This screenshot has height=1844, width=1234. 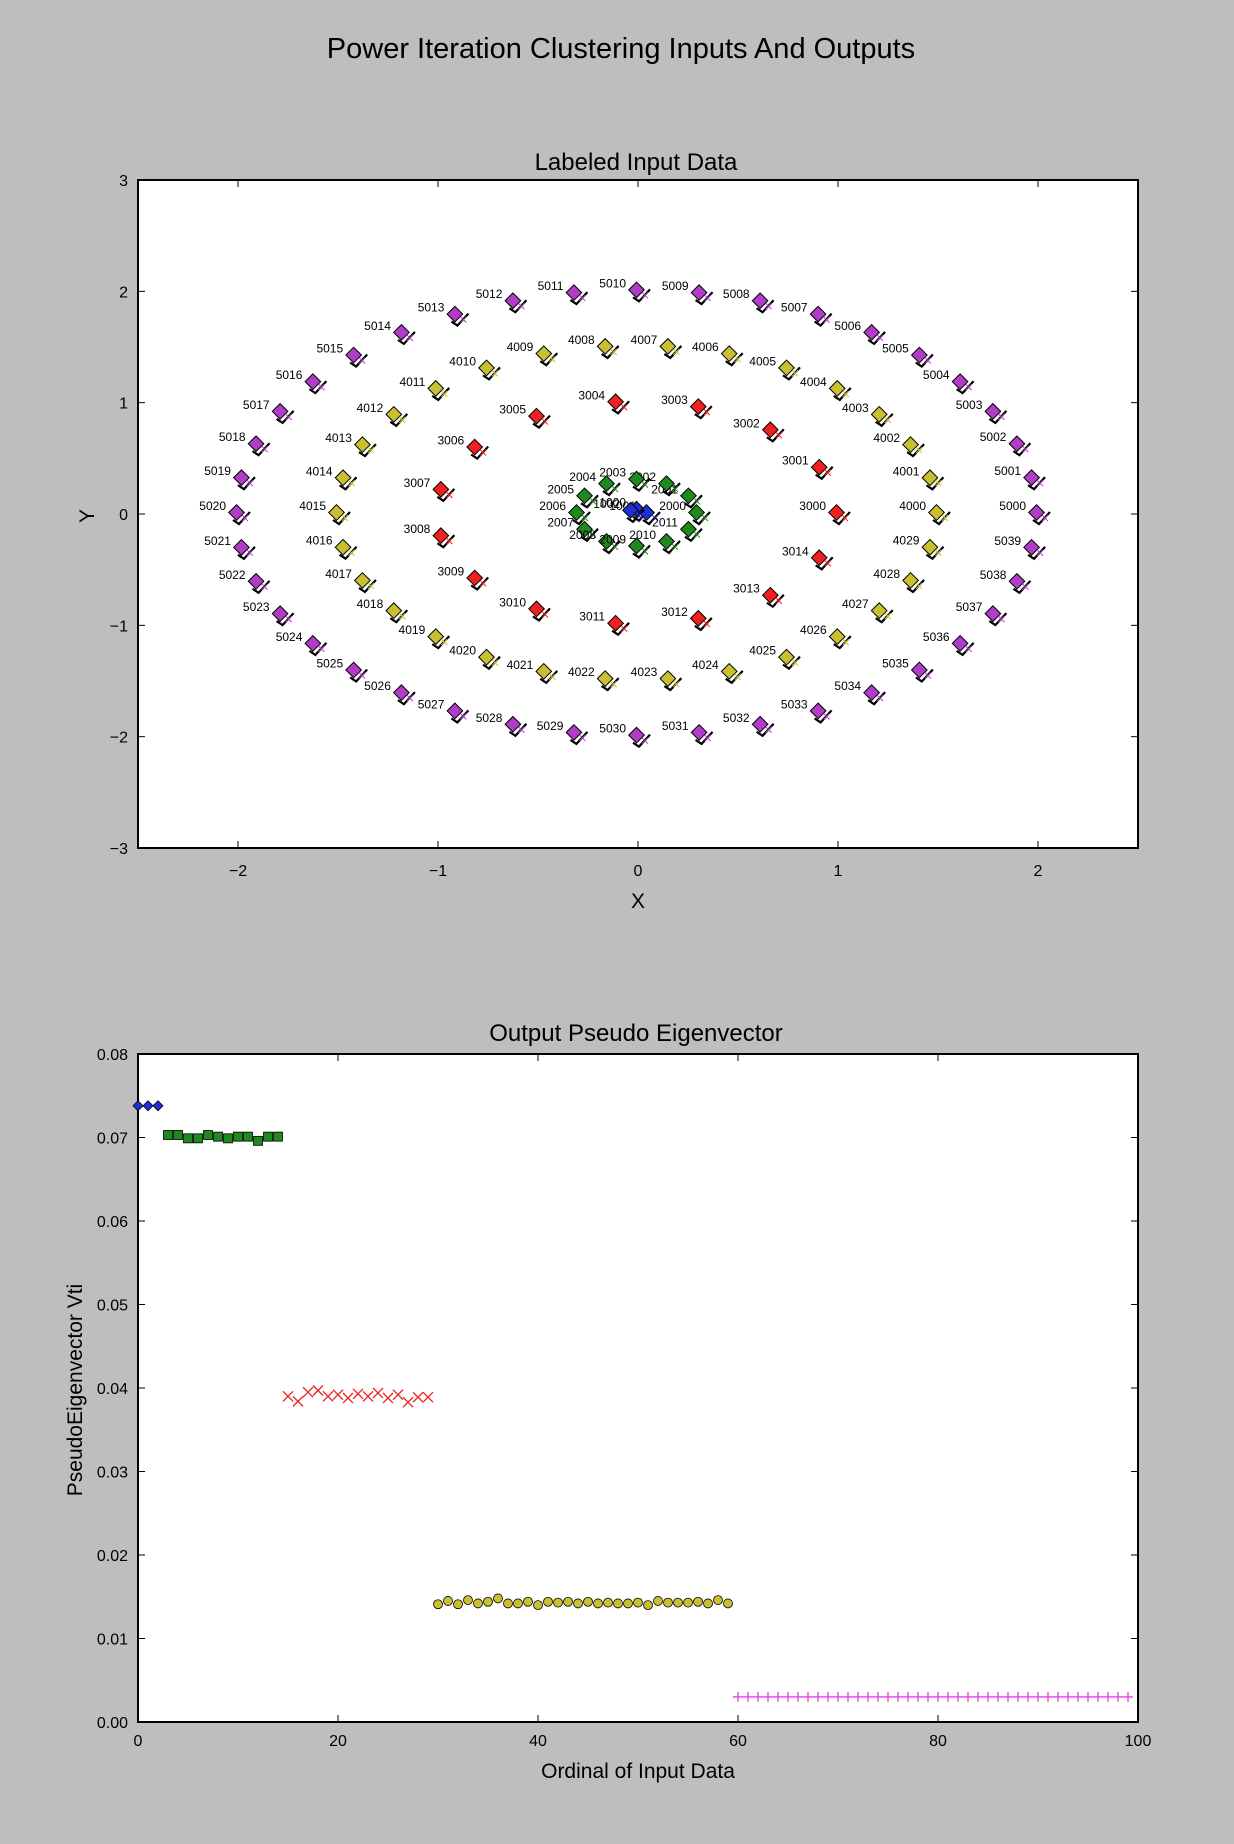 What do you see at coordinates (256, 405) in the screenshot?
I see `input-point-label: 5017` at bounding box center [256, 405].